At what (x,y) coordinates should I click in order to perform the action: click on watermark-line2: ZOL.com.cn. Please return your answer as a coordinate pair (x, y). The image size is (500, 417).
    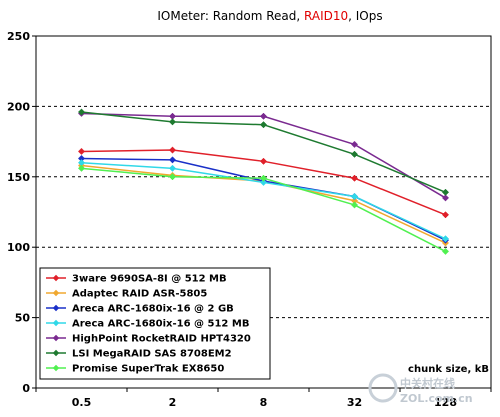
    Looking at the image, I should click on (436, 398).